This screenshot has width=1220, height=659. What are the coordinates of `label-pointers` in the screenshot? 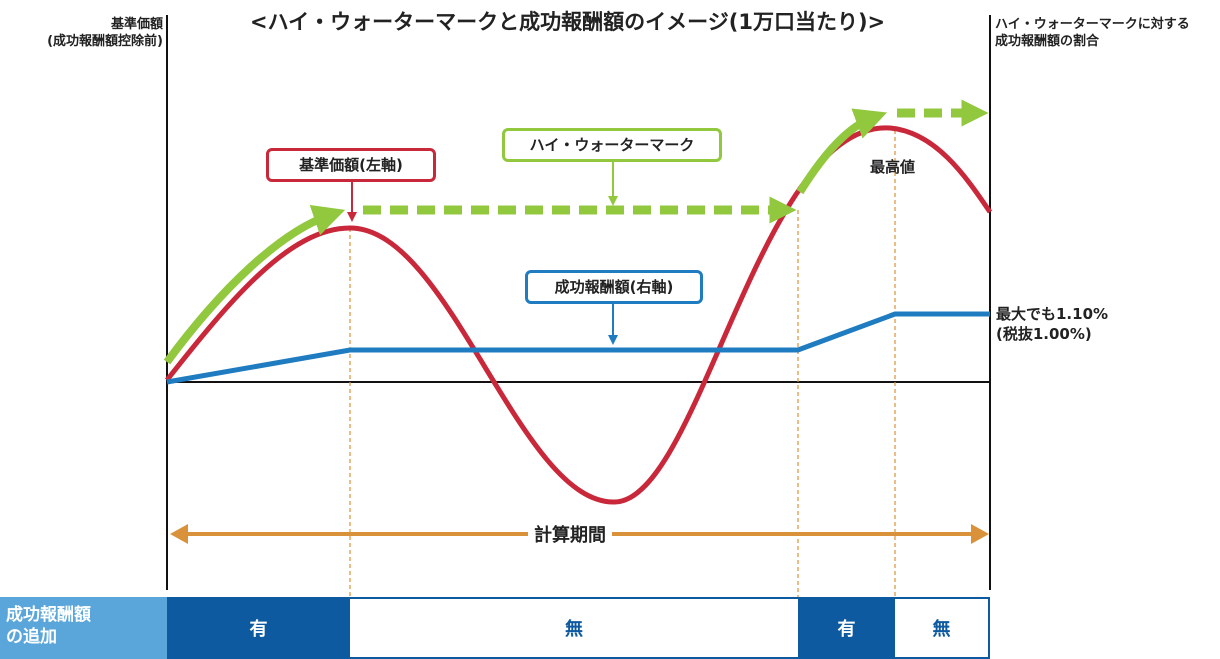 It's located at (482, 252).